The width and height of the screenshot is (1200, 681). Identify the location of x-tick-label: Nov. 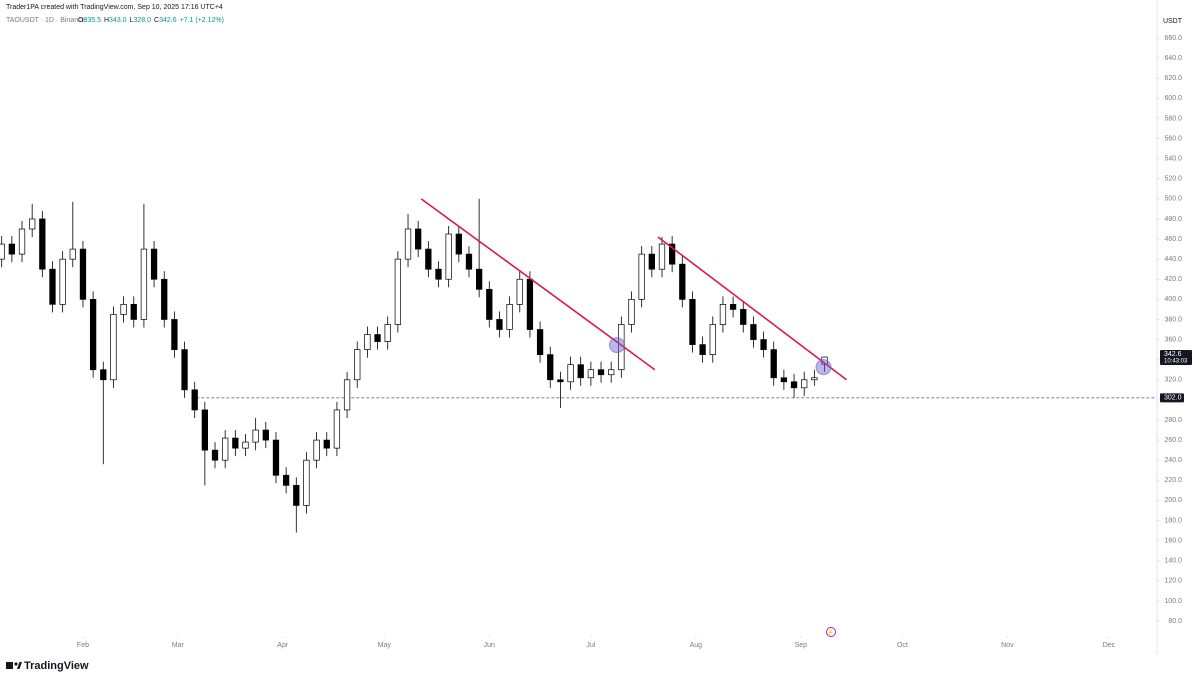
(1007, 645).